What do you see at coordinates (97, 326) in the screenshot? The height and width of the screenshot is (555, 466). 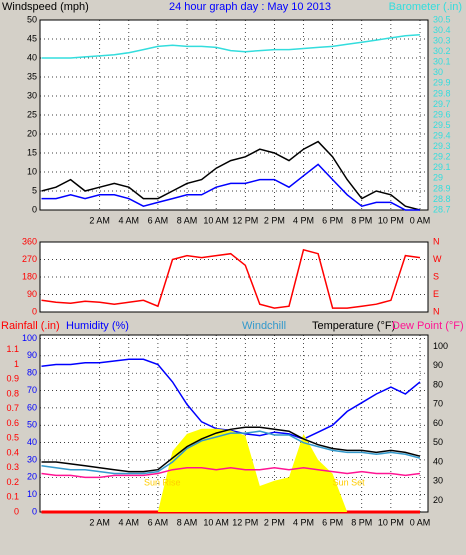 I see `legend-entry: Humidity (%)` at bounding box center [97, 326].